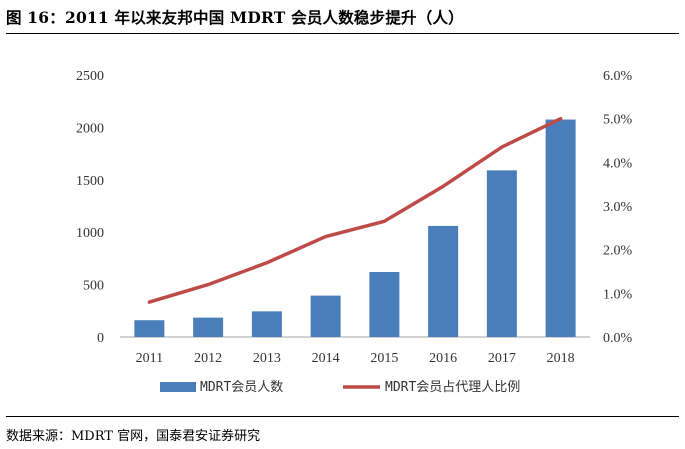 The image size is (685, 449). Describe the element at coordinates (452, 387) in the screenshot. I see `legend-line-label: MDRT会员占代理人比例` at that location.